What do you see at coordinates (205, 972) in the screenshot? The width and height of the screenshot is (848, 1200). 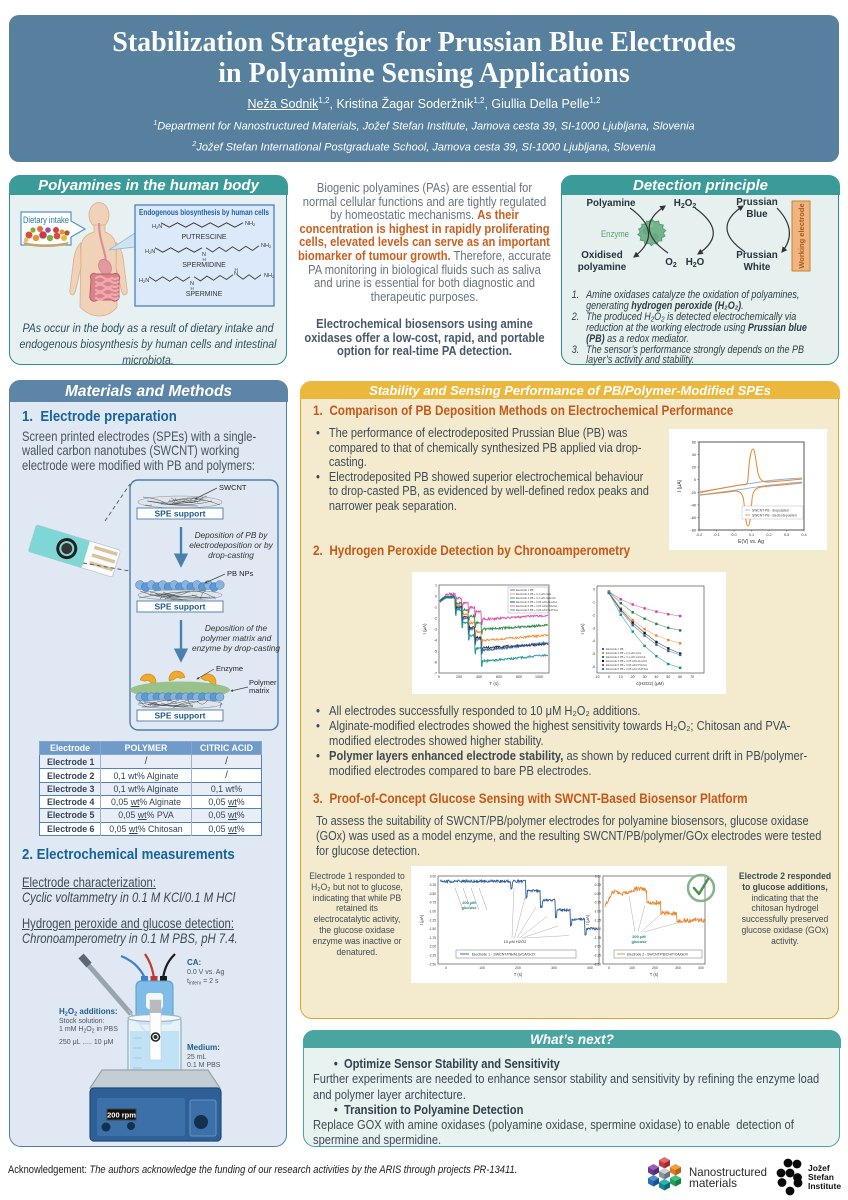 I see `svg-text: 0.0 V vs. Ag` at bounding box center [205, 972].